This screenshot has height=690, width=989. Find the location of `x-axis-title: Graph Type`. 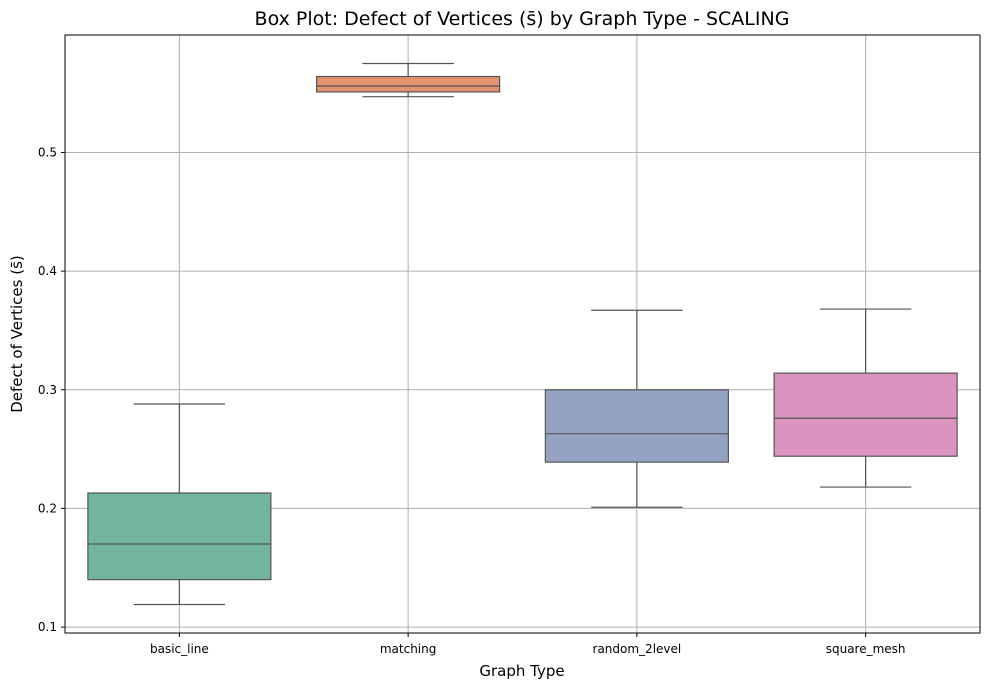

x-axis-title: Graph Type is located at coordinates (521, 671).